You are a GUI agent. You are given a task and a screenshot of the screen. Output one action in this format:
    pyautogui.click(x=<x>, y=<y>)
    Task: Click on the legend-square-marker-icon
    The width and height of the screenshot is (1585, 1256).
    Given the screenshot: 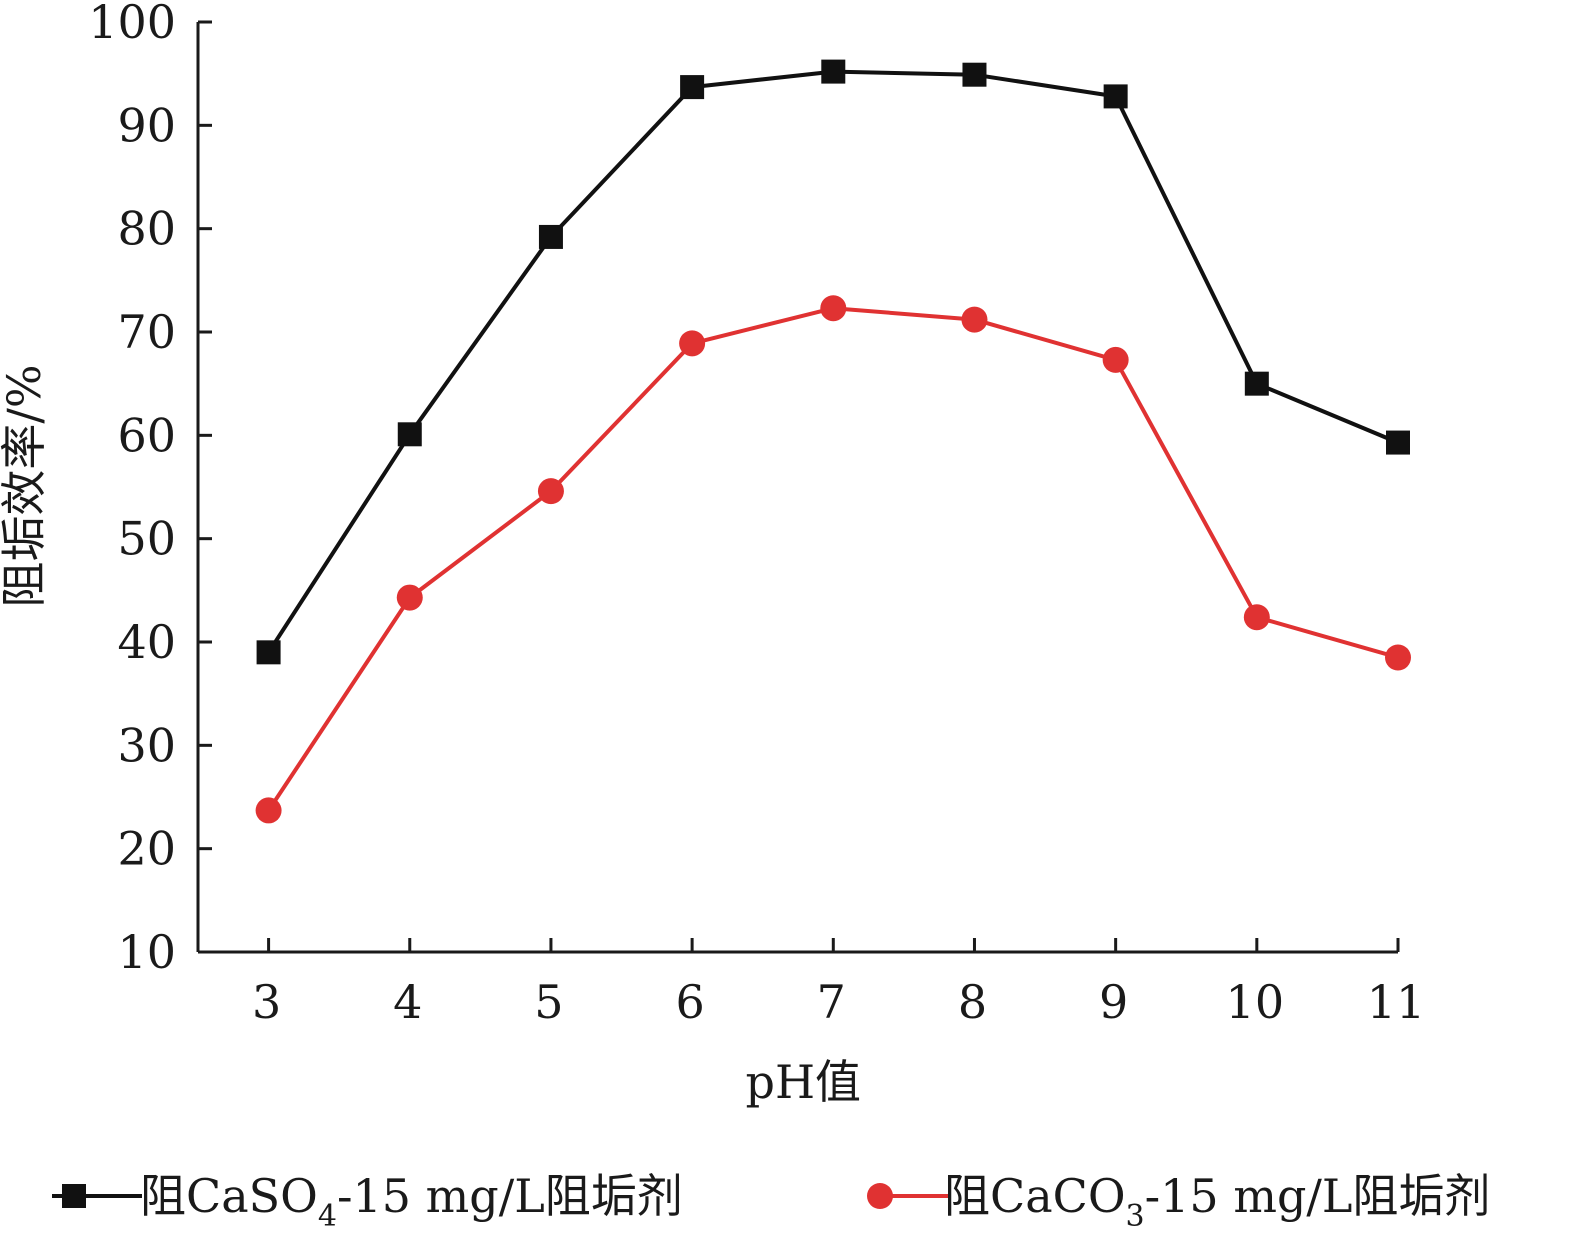 What is the action you would take?
    pyautogui.click(x=74, y=1196)
    